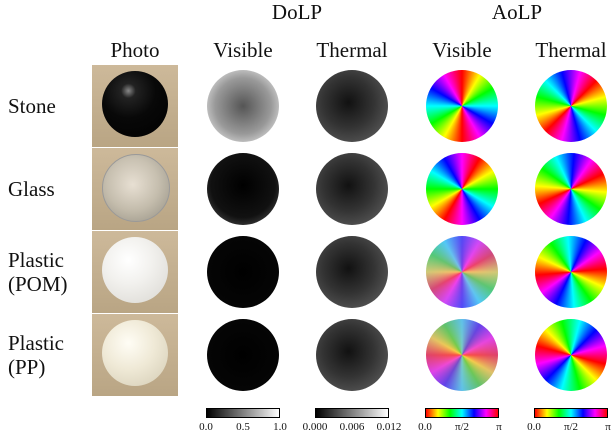  I want to click on row-label: Stone, so click(32, 106).